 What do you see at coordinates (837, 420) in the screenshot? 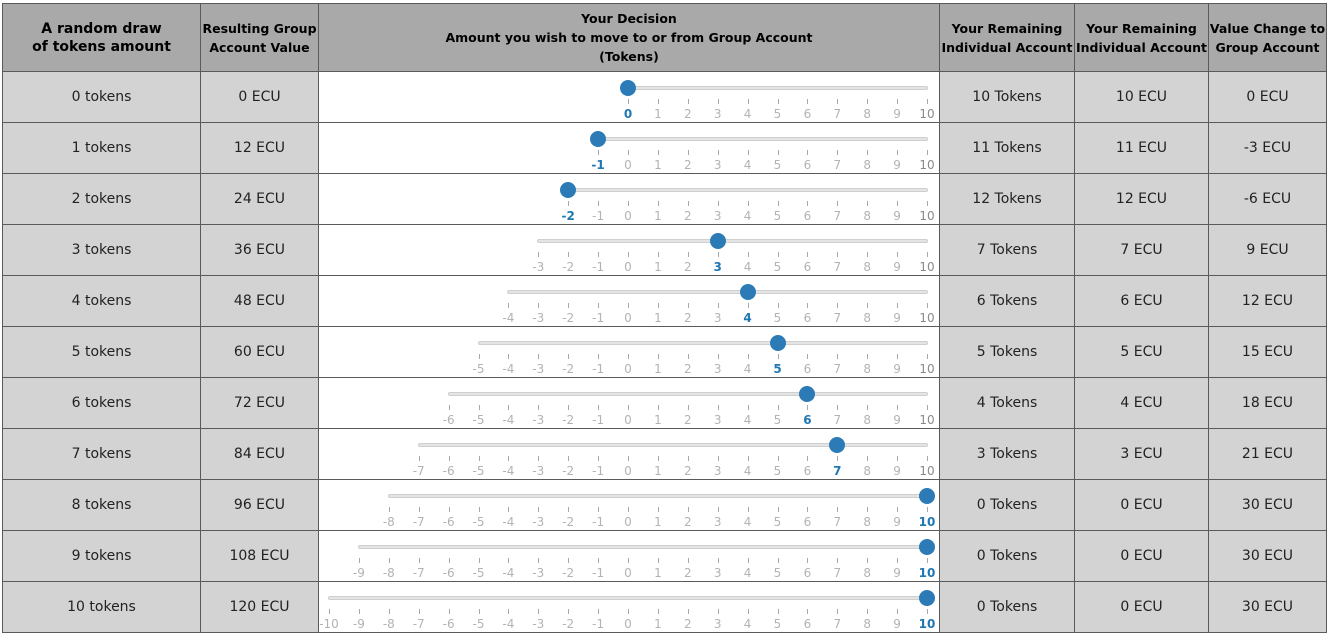
I see `slider-tick-label: 7` at bounding box center [837, 420].